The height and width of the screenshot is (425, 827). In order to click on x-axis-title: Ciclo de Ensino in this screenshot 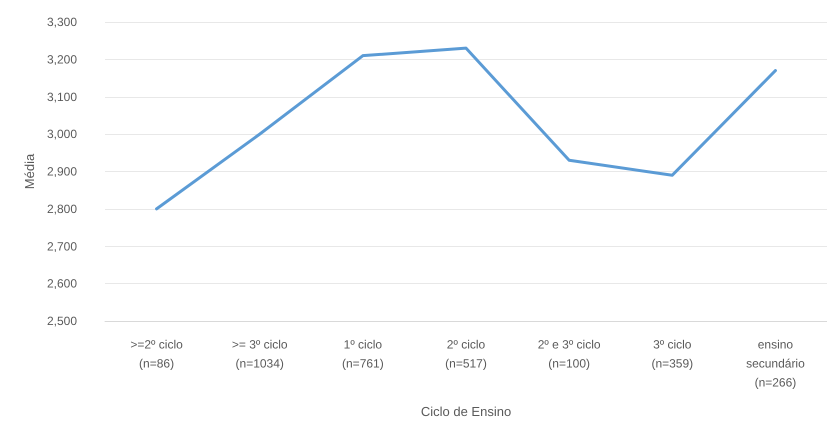, I will do `click(466, 411)`.